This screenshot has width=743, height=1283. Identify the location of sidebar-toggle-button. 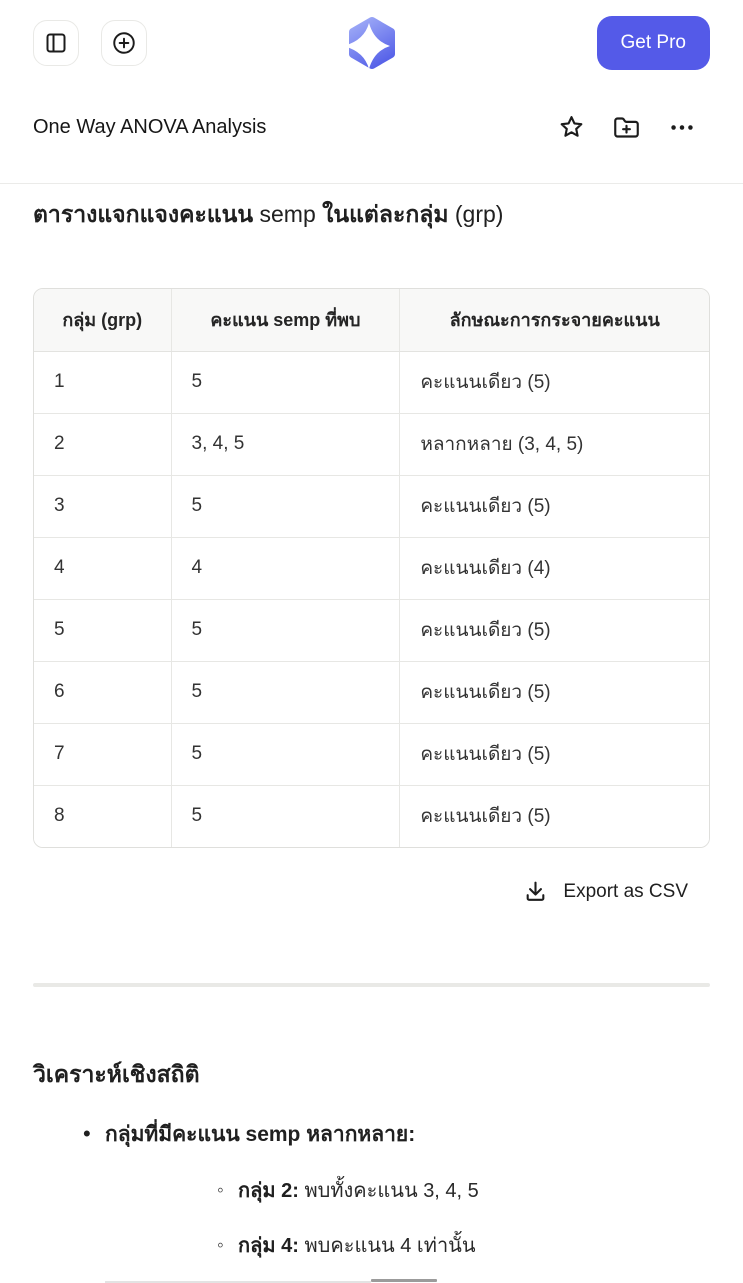
(56, 43).